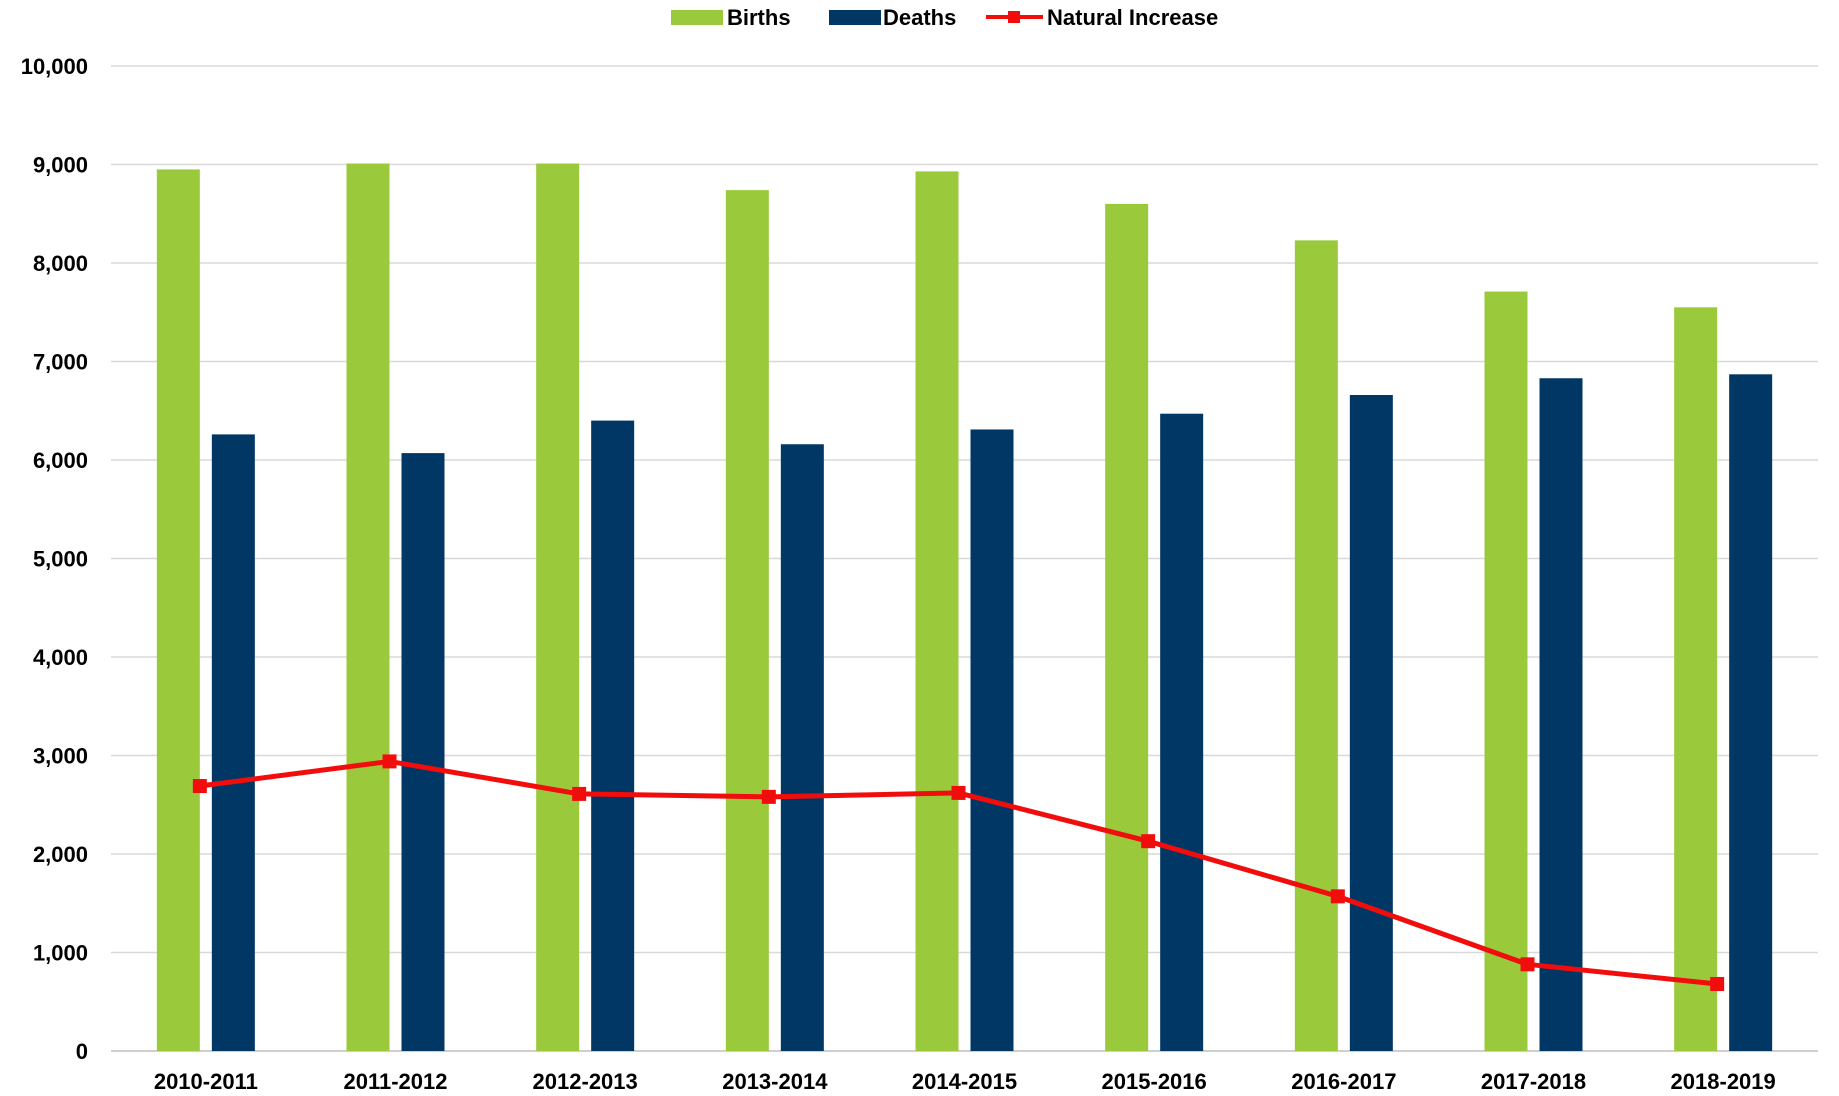  I want to click on y-tick-label-1000: 1,000, so click(60, 953).